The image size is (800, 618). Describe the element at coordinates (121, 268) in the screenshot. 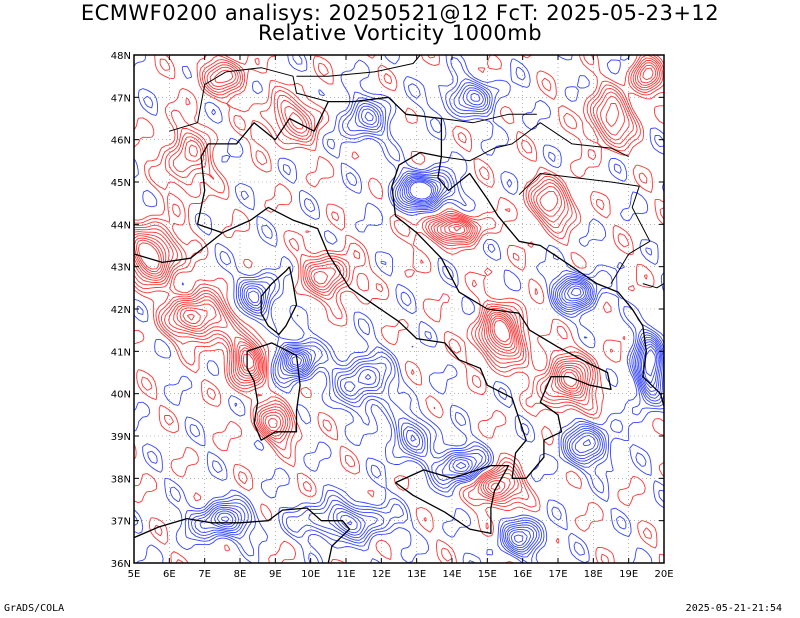

I see `lat-label: 43N` at that location.